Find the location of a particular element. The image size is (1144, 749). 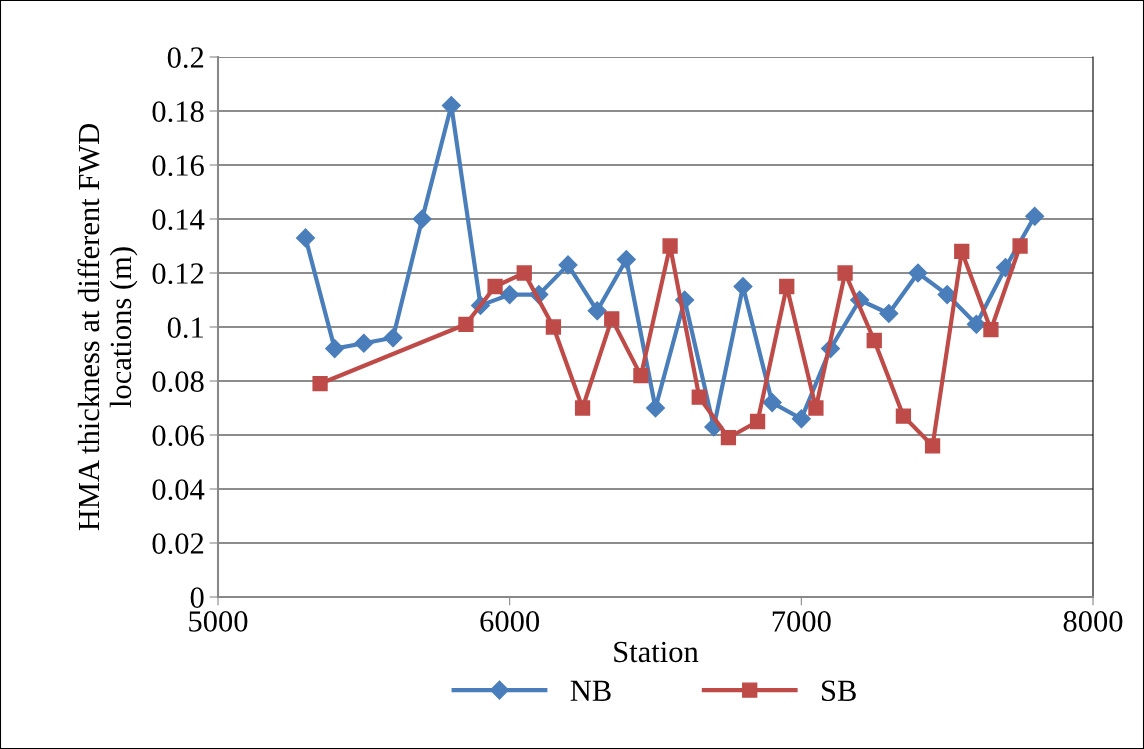

x-tick-label: 6000 is located at coordinates (510, 621).